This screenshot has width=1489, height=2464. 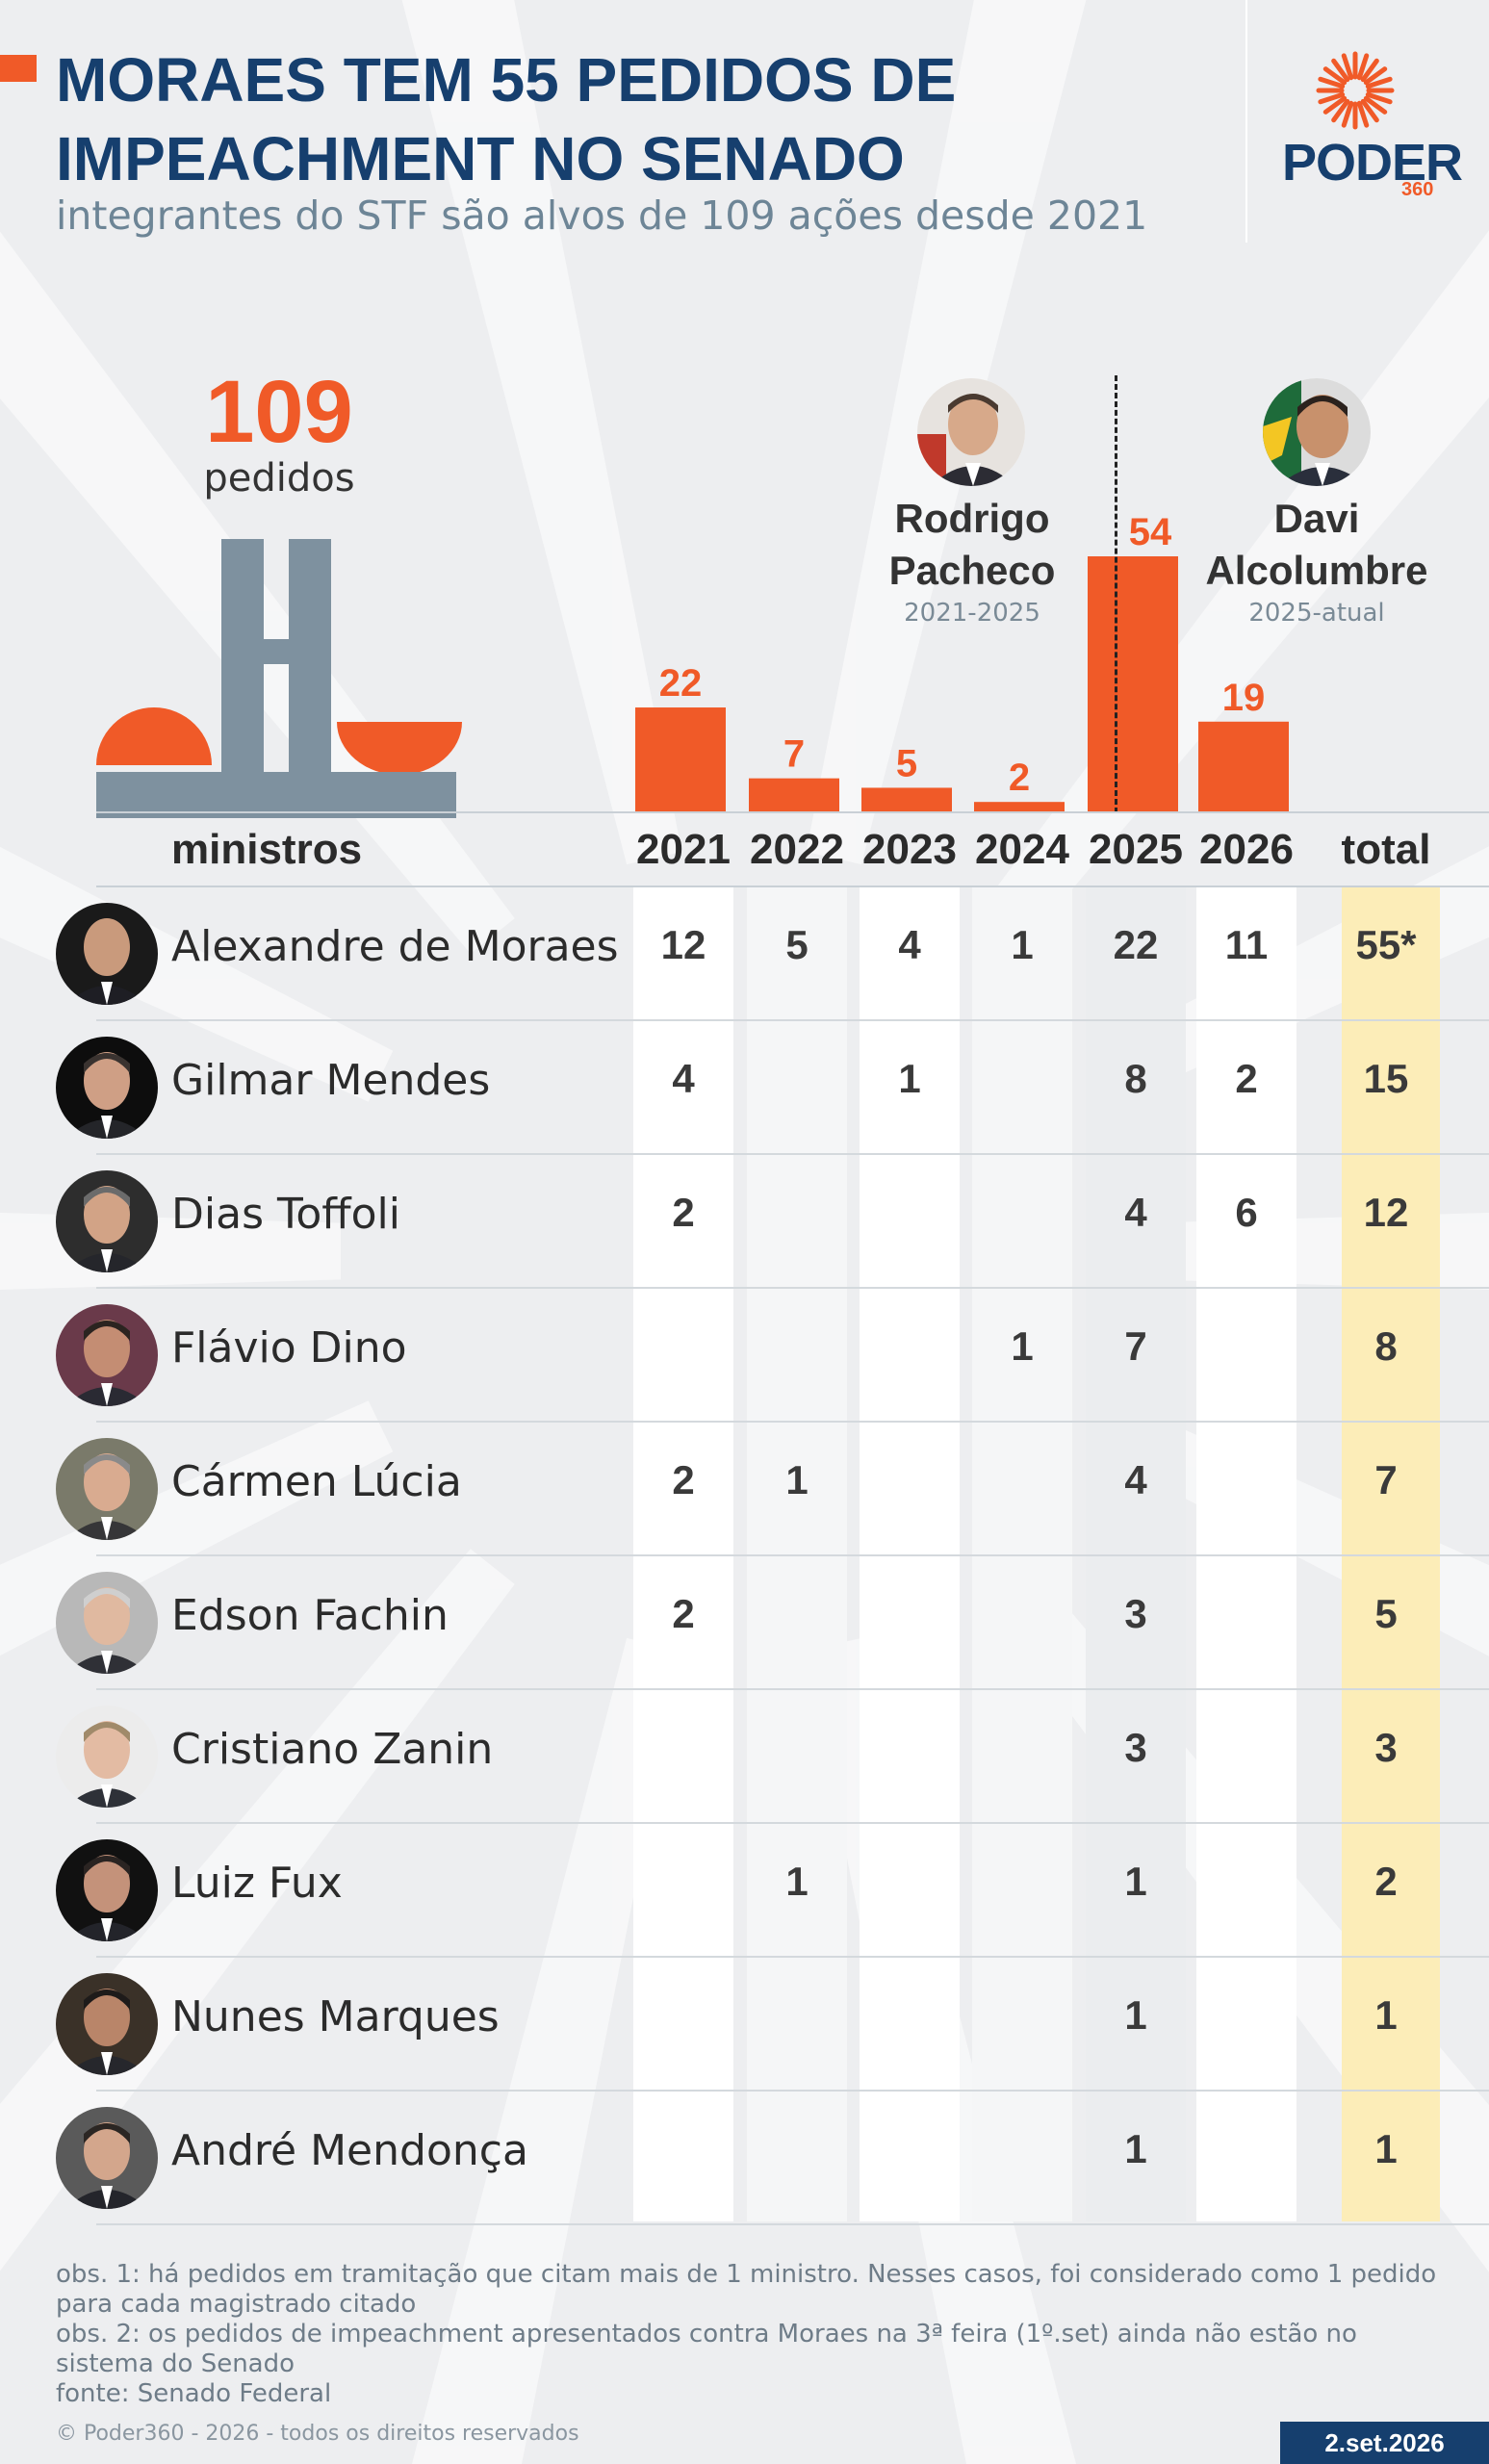 What do you see at coordinates (909, 944) in the screenshot?
I see `cell-2023: 4` at bounding box center [909, 944].